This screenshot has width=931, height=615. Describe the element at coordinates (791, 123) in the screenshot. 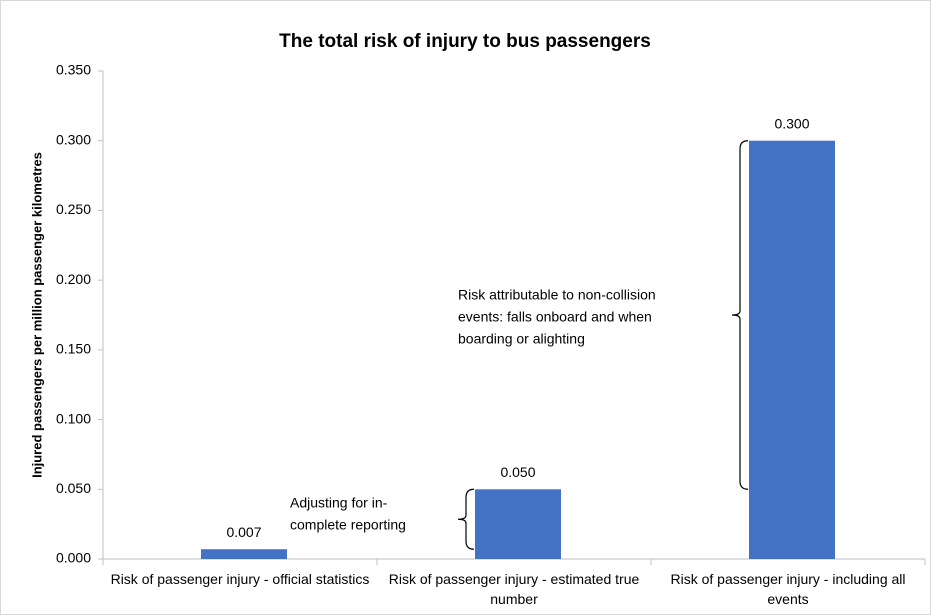

I see `data-label: 0.300` at that location.